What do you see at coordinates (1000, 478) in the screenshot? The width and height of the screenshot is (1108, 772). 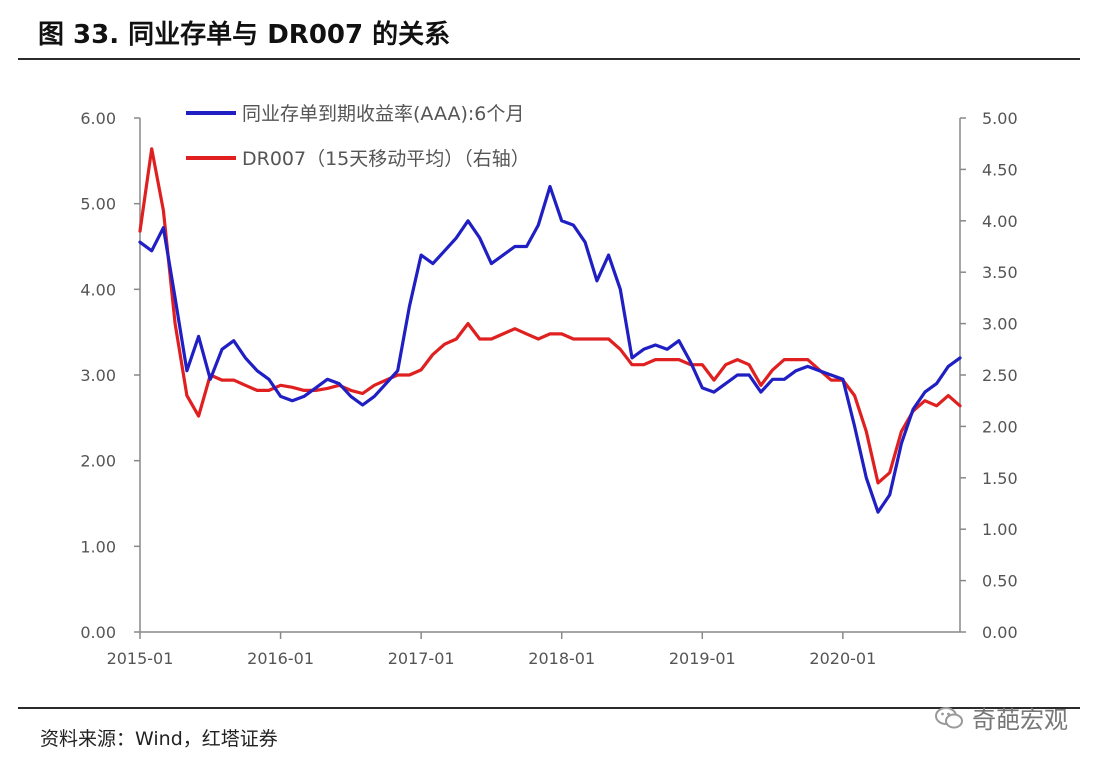 I see `right-tick-label: 1.50` at bounding box center [1000, 478].